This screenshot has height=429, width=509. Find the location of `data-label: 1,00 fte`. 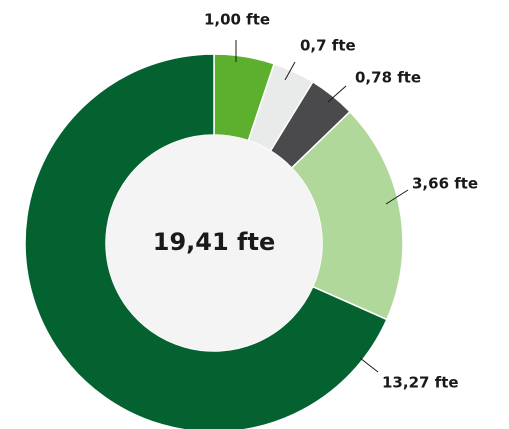

data-label: 1,00 fte is located at coordinates (237, 20).